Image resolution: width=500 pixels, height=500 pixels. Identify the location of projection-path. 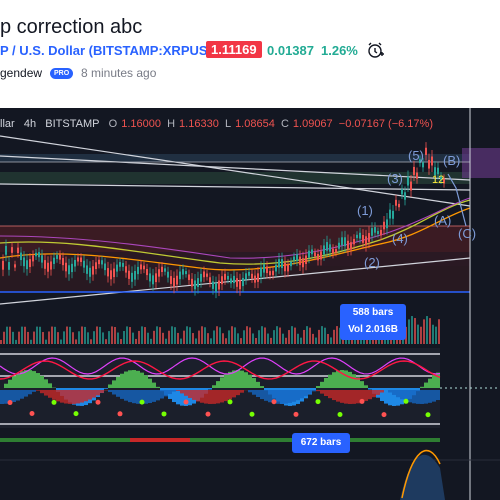
(457, 200).